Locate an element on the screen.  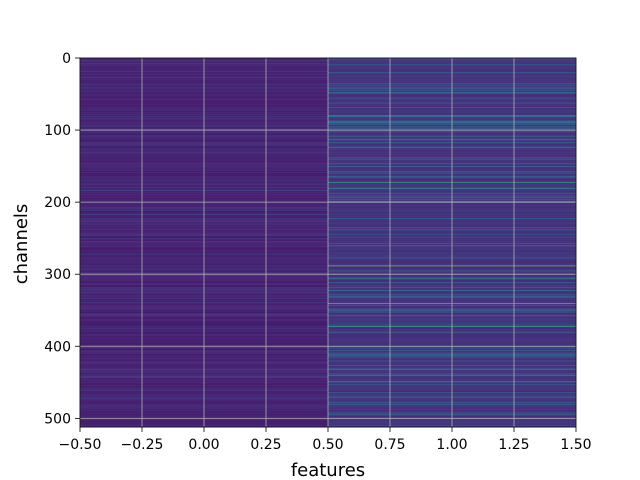
x-axis-ticks: −0.50 −0.25 0.00 0.25 0.50 0.75 1.00 1.25 1.50 is located at coordinates (325, 440).